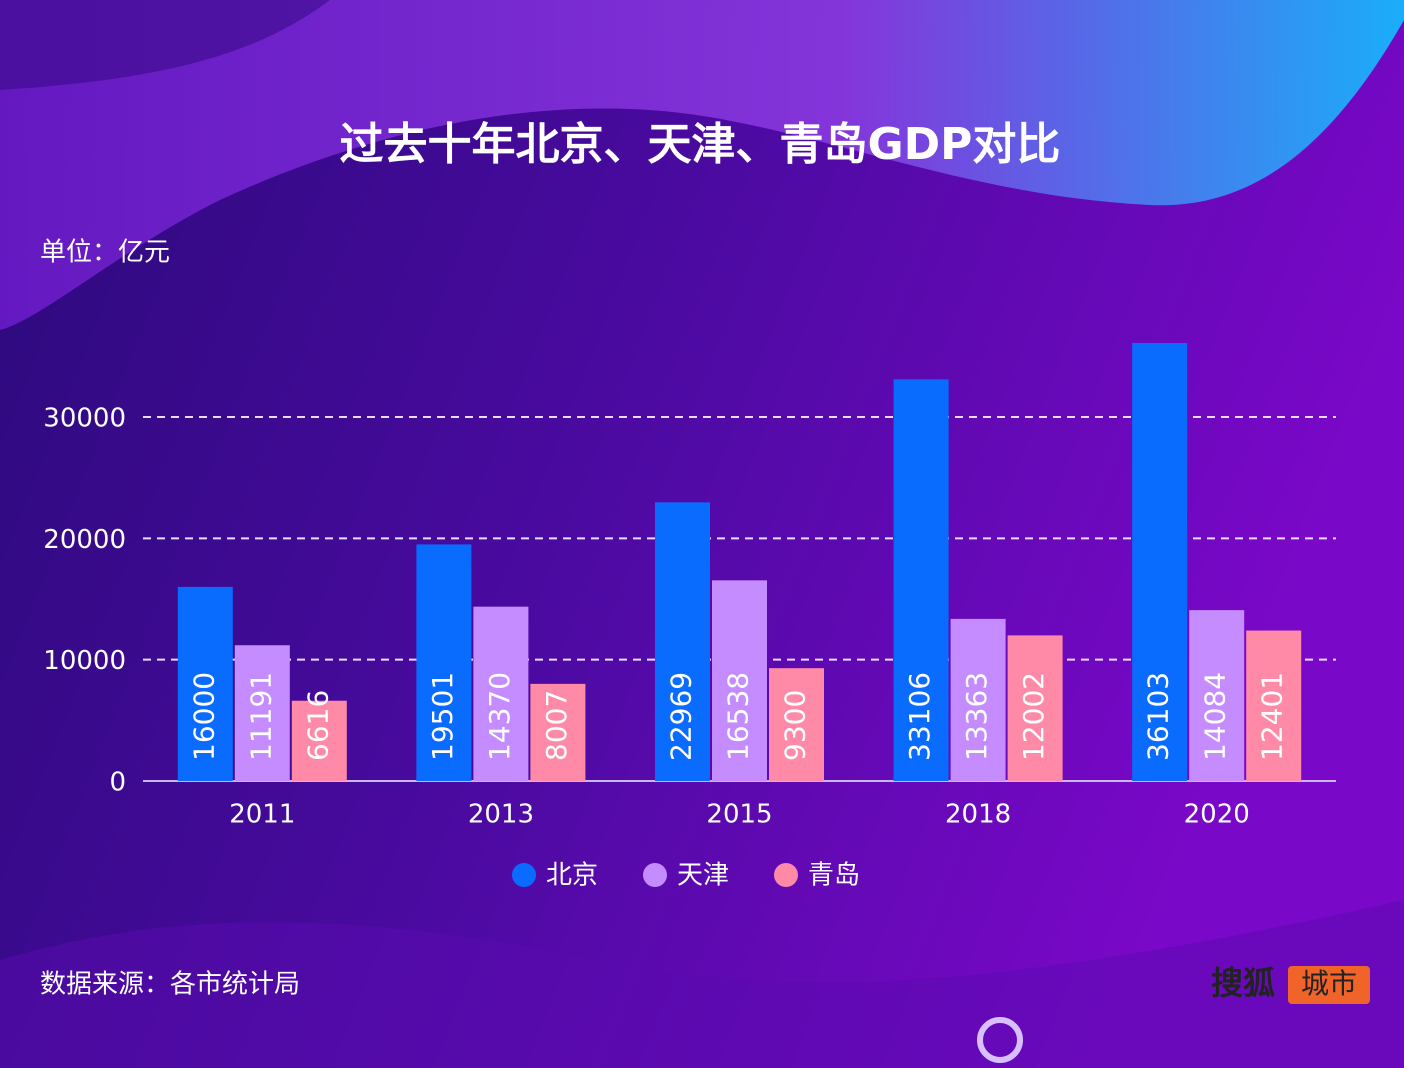  Describe the element at coordinates (1272, 716) in the screenshot. I see `value-label: 12401` at that location.